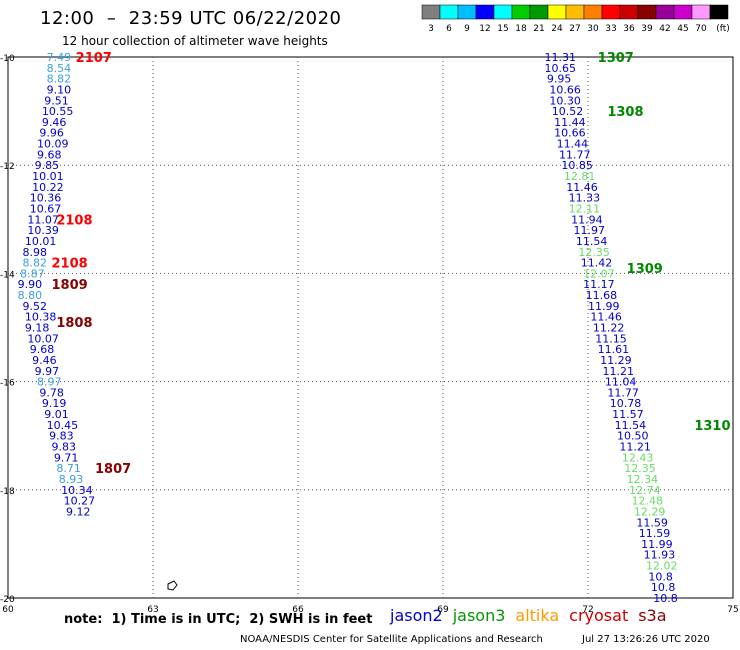  Describe the element at coordinates (32, 273) in the screenshot. I see `swh-value-west: 8.87` at that location.